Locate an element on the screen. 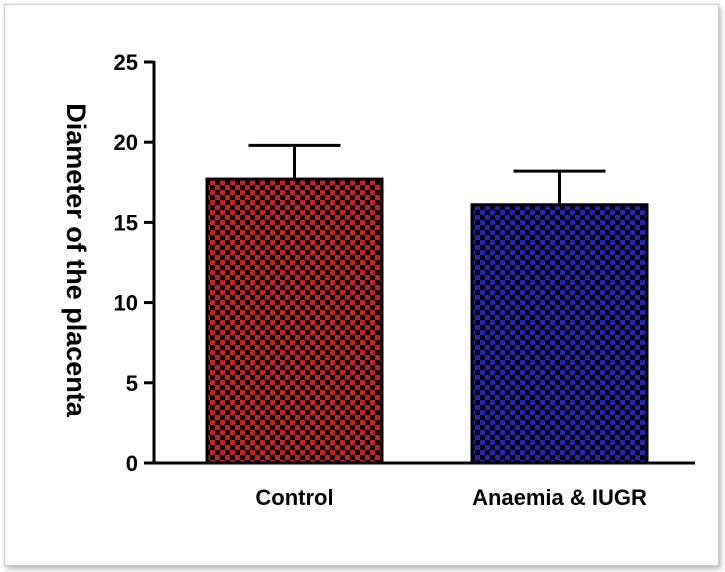 This screenshot has height=572, width=725. y-tick-label: 15 is located at coordinates (126, 222).